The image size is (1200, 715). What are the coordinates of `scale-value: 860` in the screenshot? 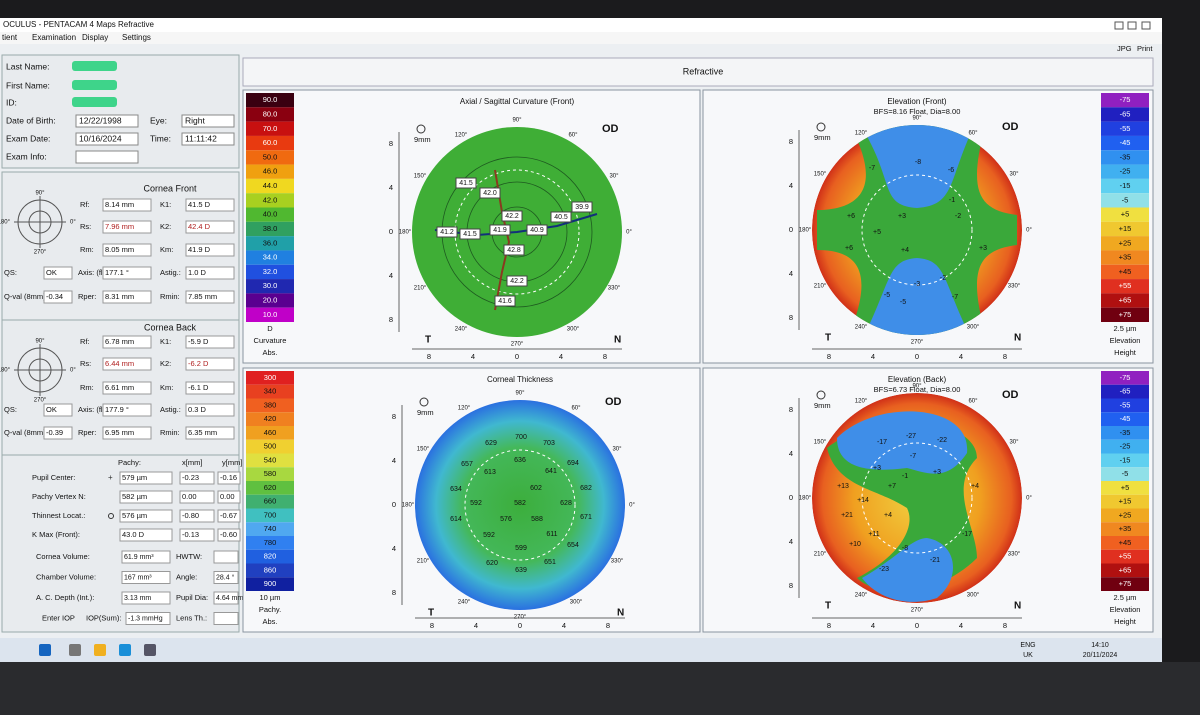 It's located at (270, 569).